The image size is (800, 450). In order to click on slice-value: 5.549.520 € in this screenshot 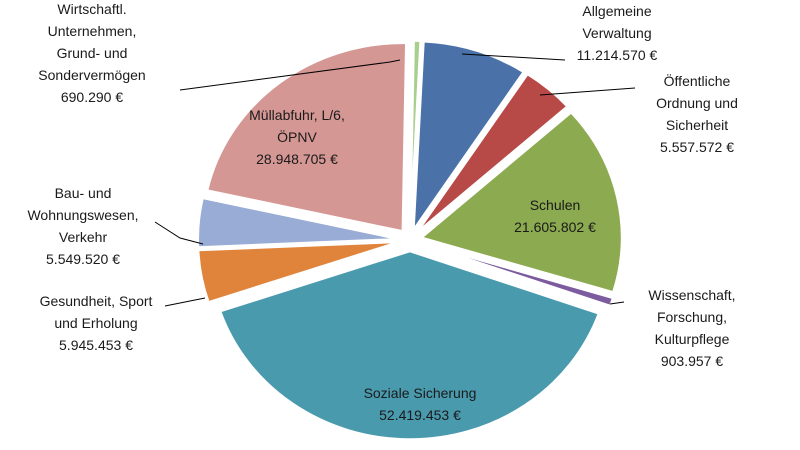, I will do `click(83, 259)`.